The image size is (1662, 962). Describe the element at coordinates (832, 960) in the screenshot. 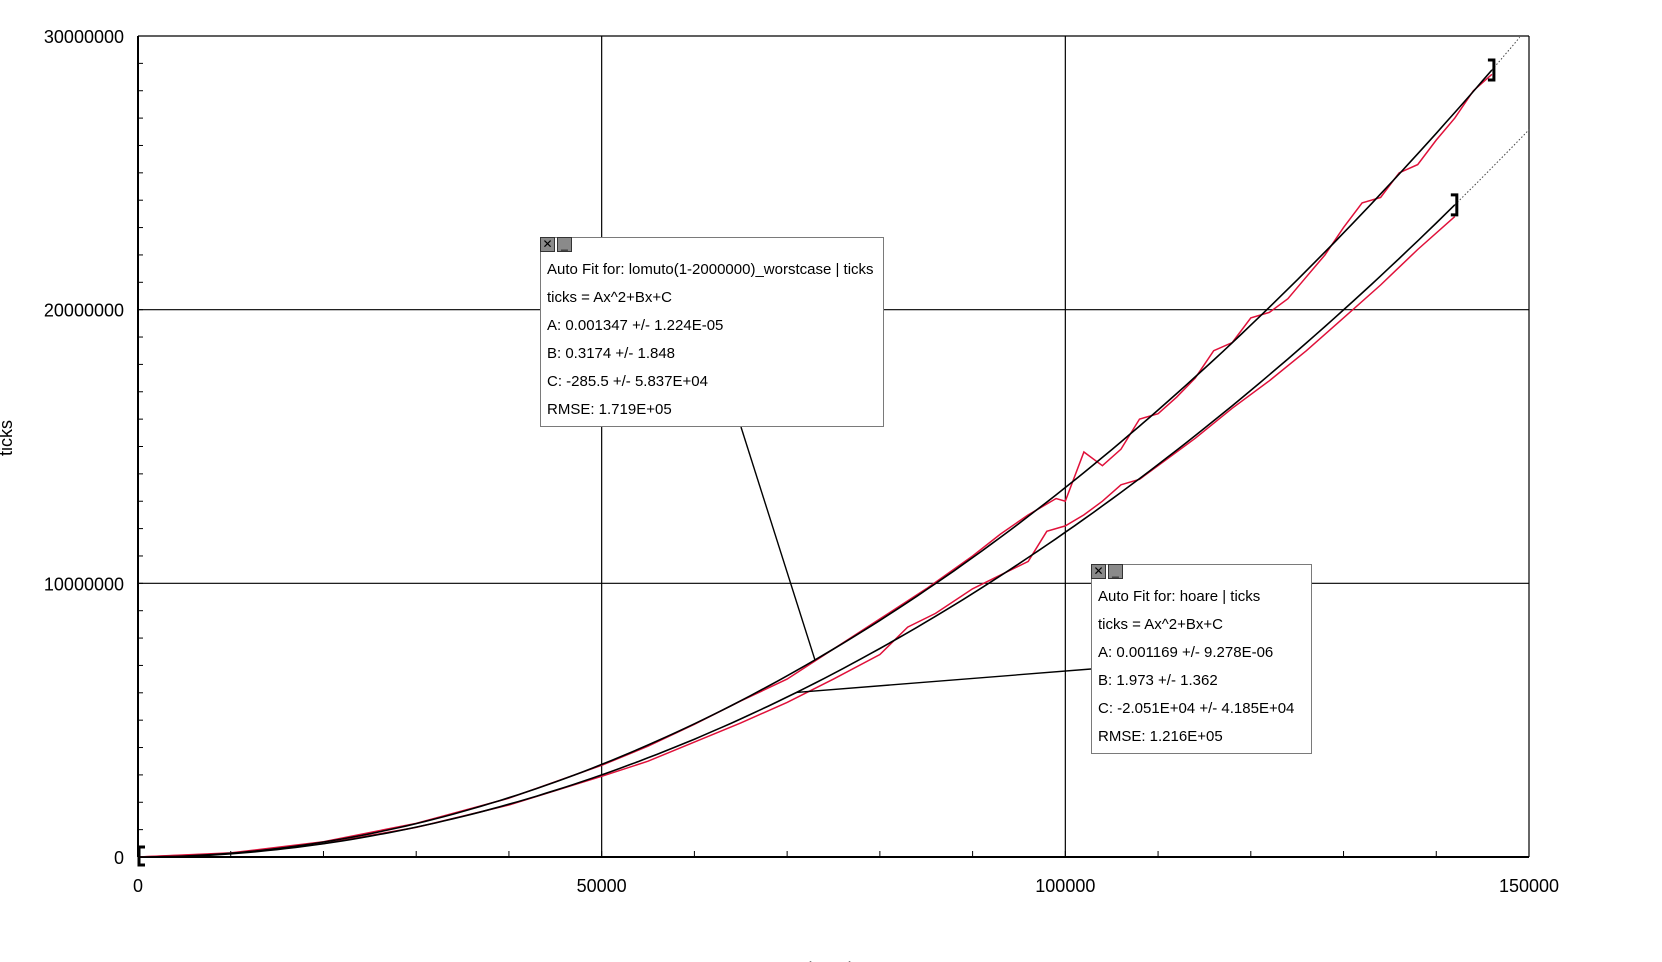

I see `x-axis-title: length` at that location.